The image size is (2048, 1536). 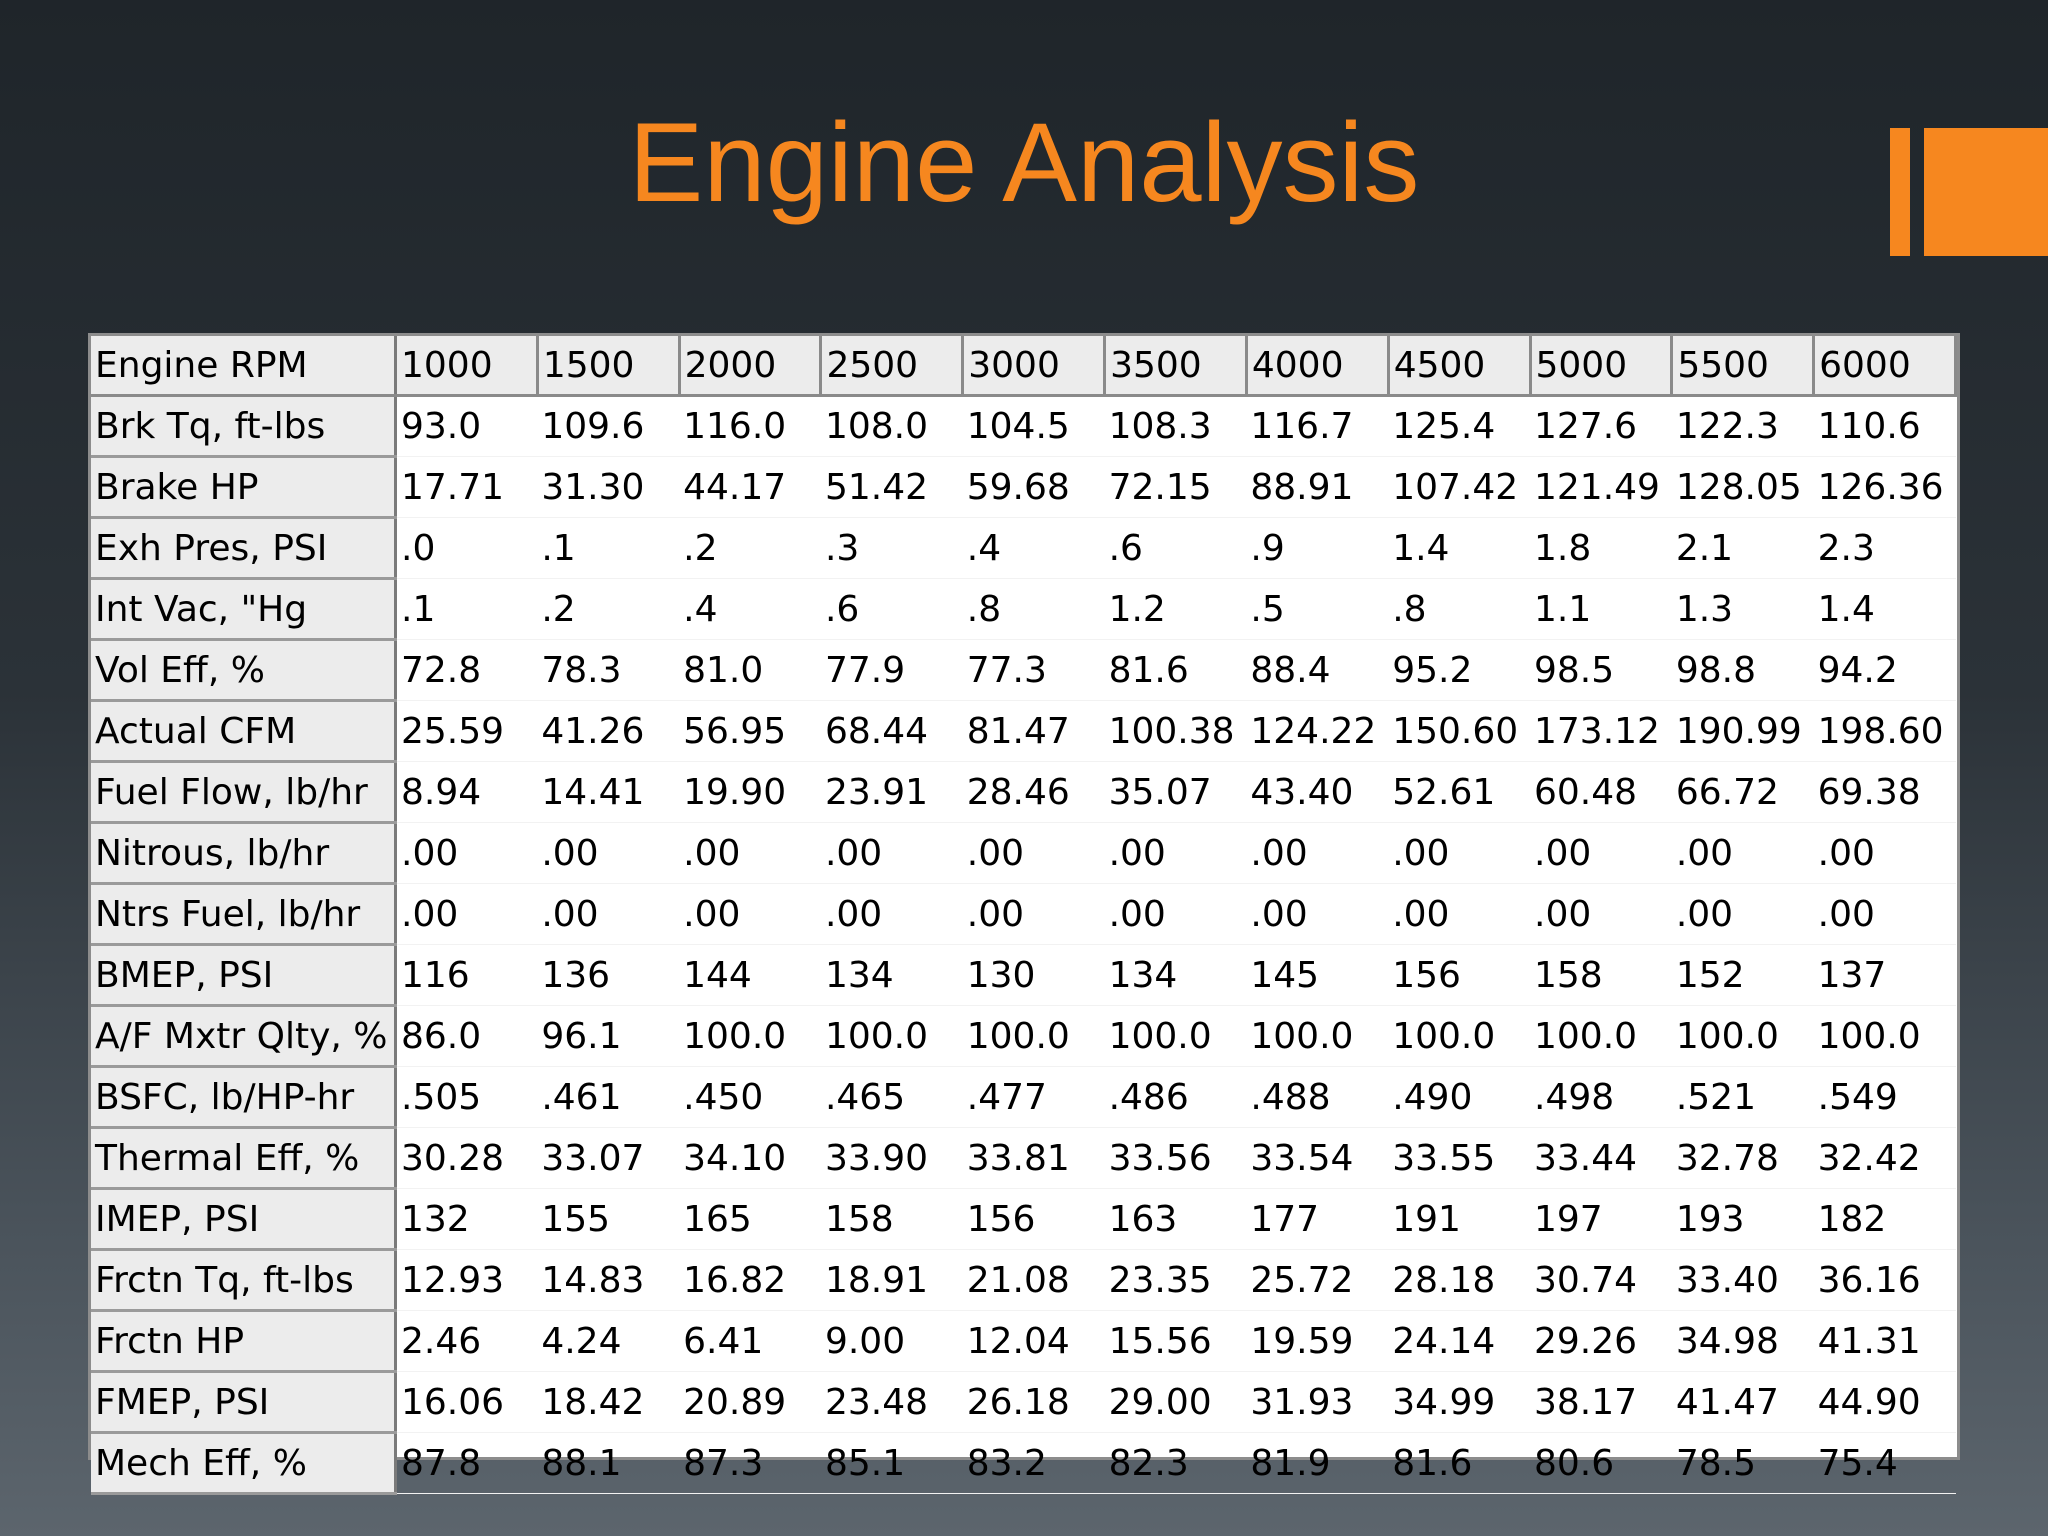 I want to click on value-cell: 41.26, so click(x=608, y=731).